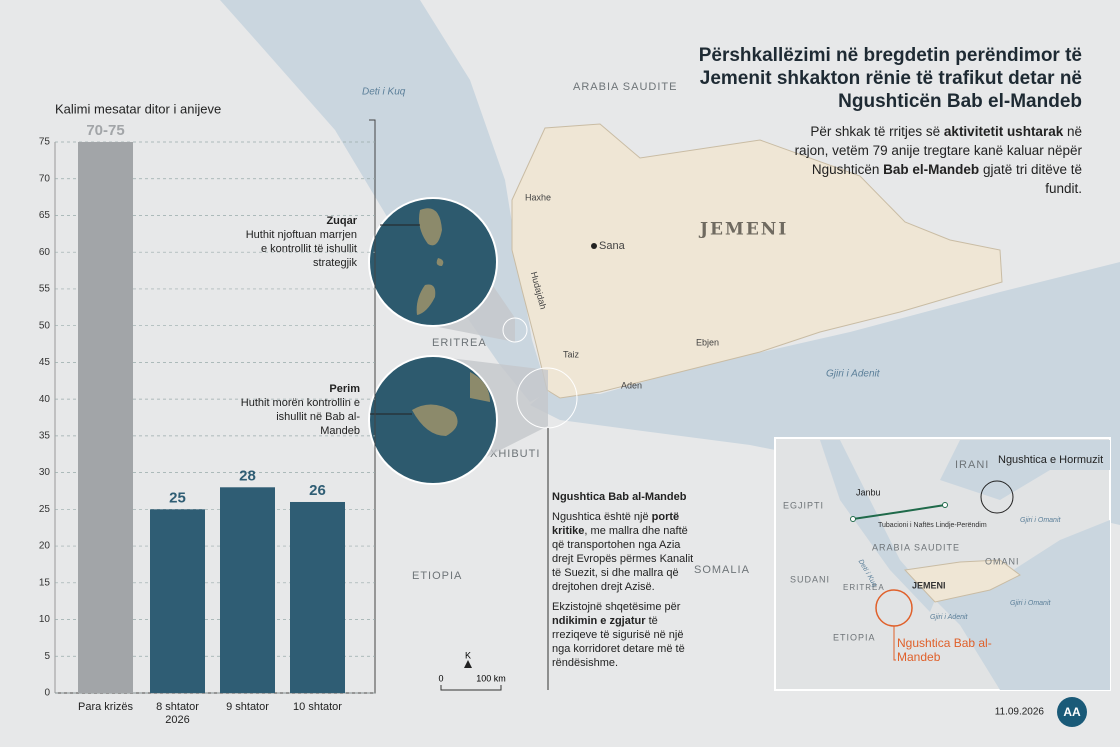  What do you see at coordinates (247, 475) in the screenshot?
I see `value-label: 28` at bounding box center [247, 475].